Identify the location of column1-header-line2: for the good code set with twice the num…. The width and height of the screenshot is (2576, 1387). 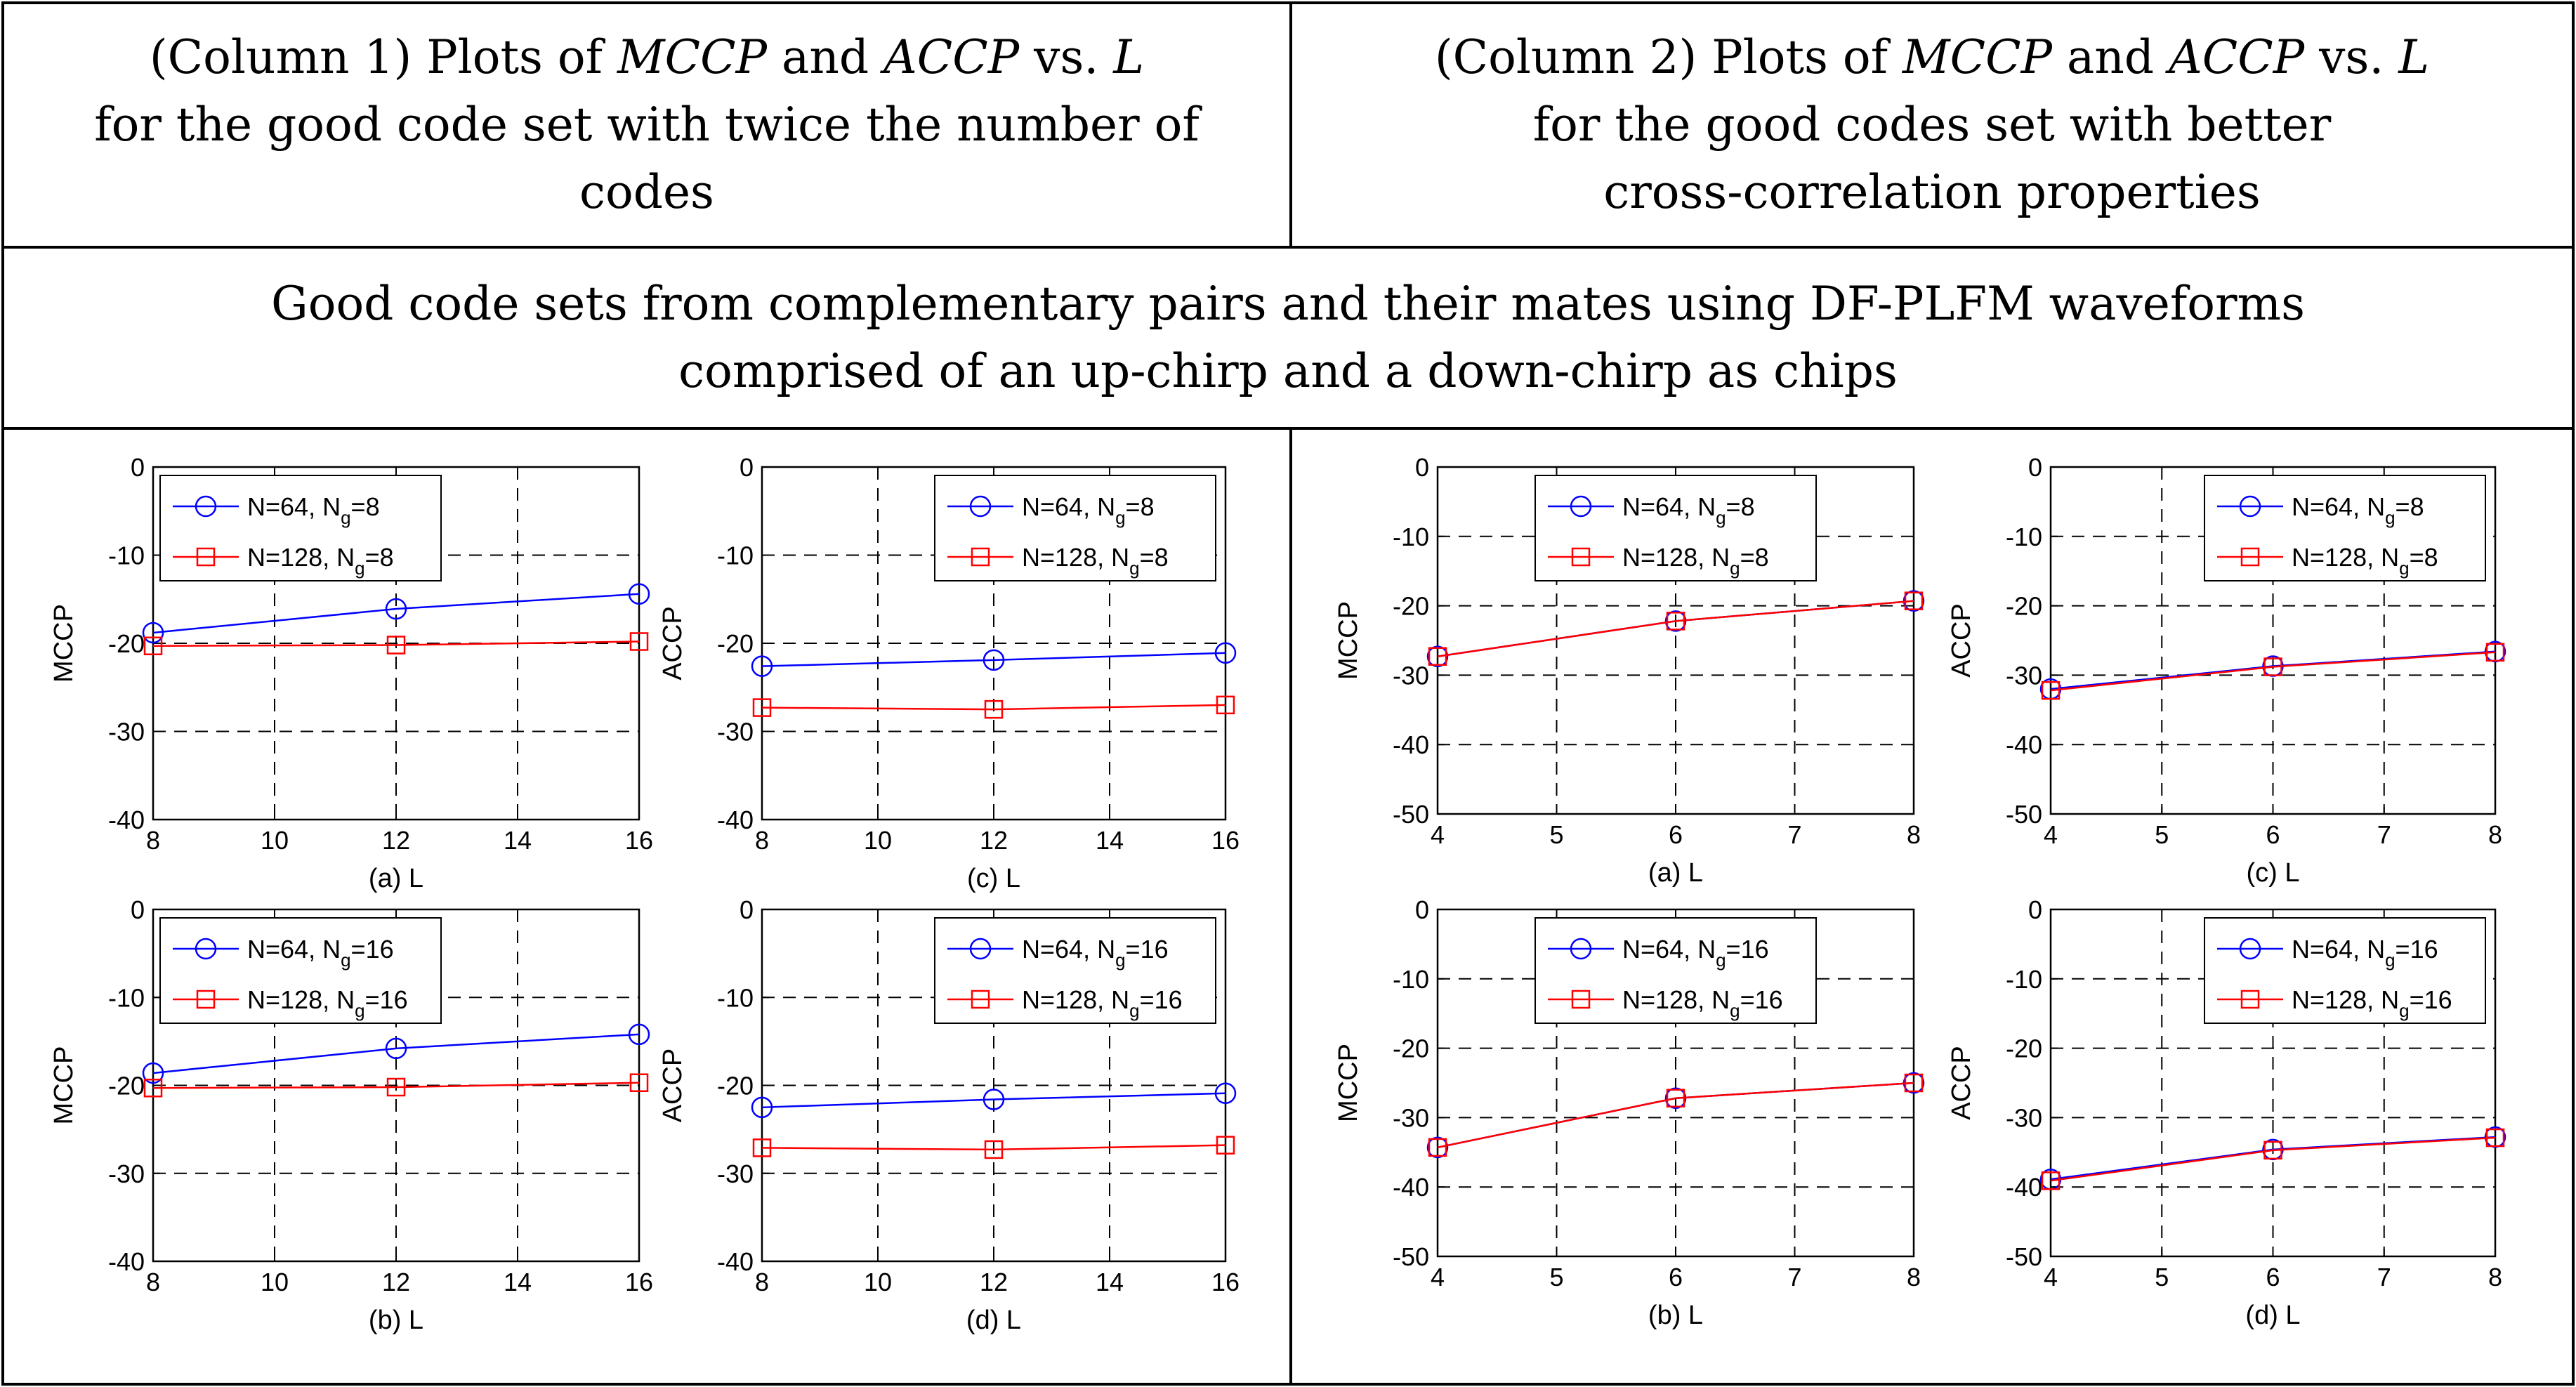
(647, 125).